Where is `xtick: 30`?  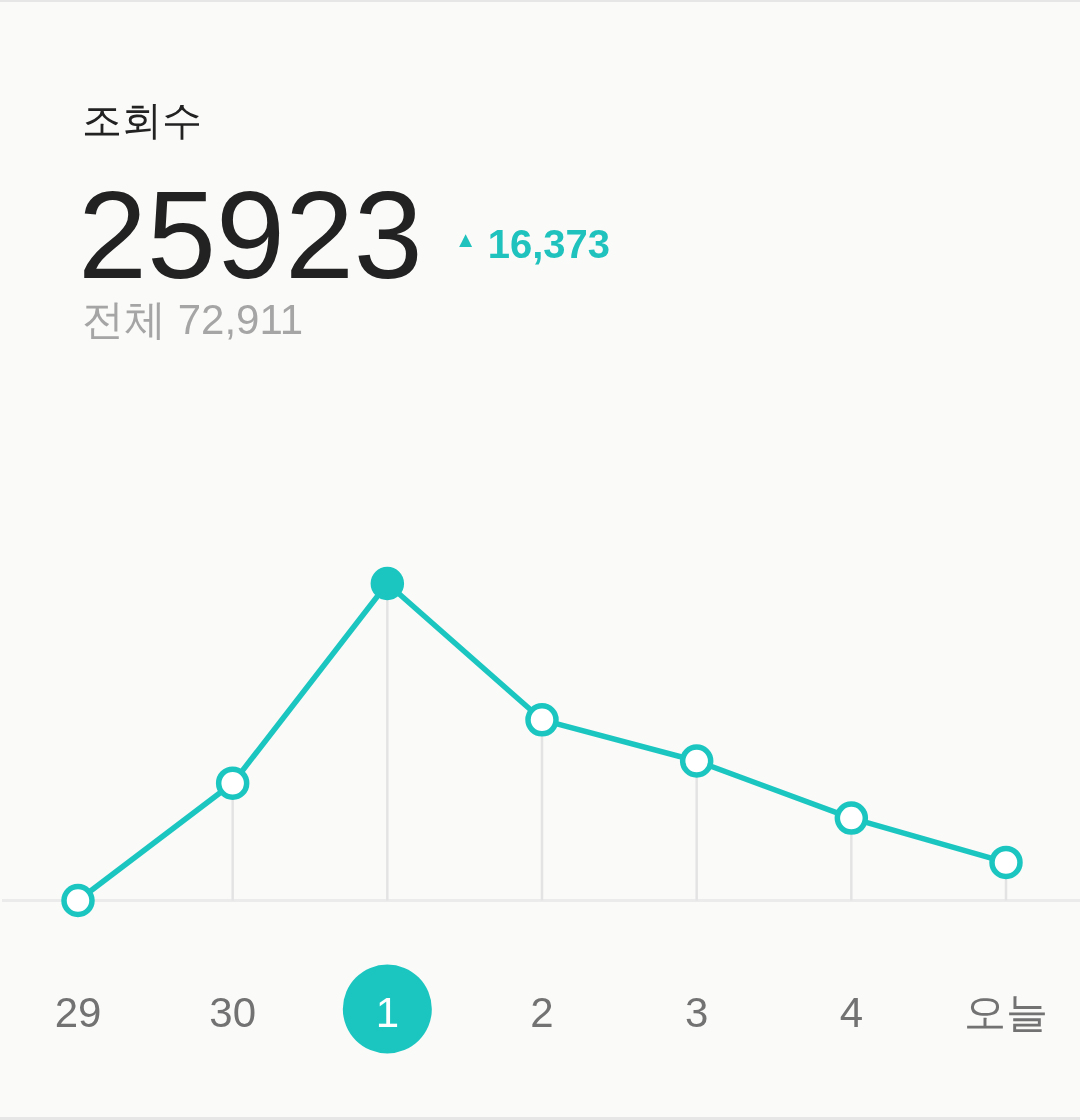
xtick: 30 is located at coordinates (233, 1012).